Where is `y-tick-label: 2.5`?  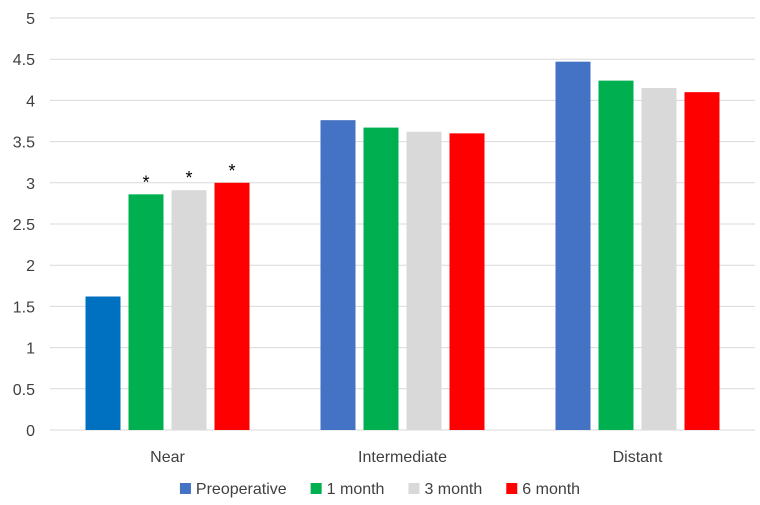
y-tick-label: 2.5 is located at coordinates (24, 225).